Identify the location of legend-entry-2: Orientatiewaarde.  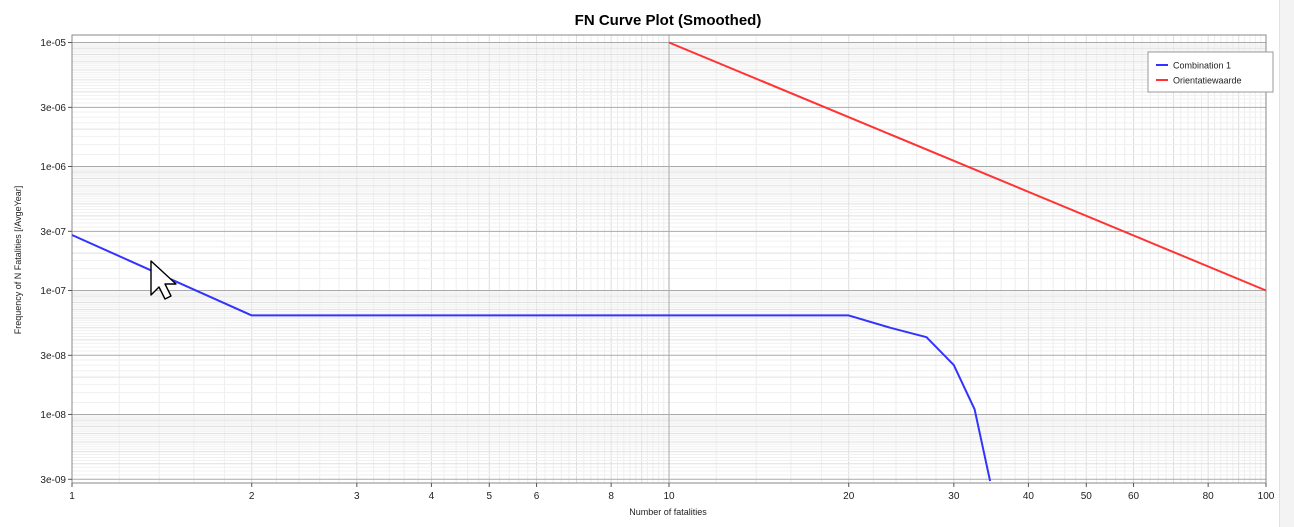
(1207, 81).